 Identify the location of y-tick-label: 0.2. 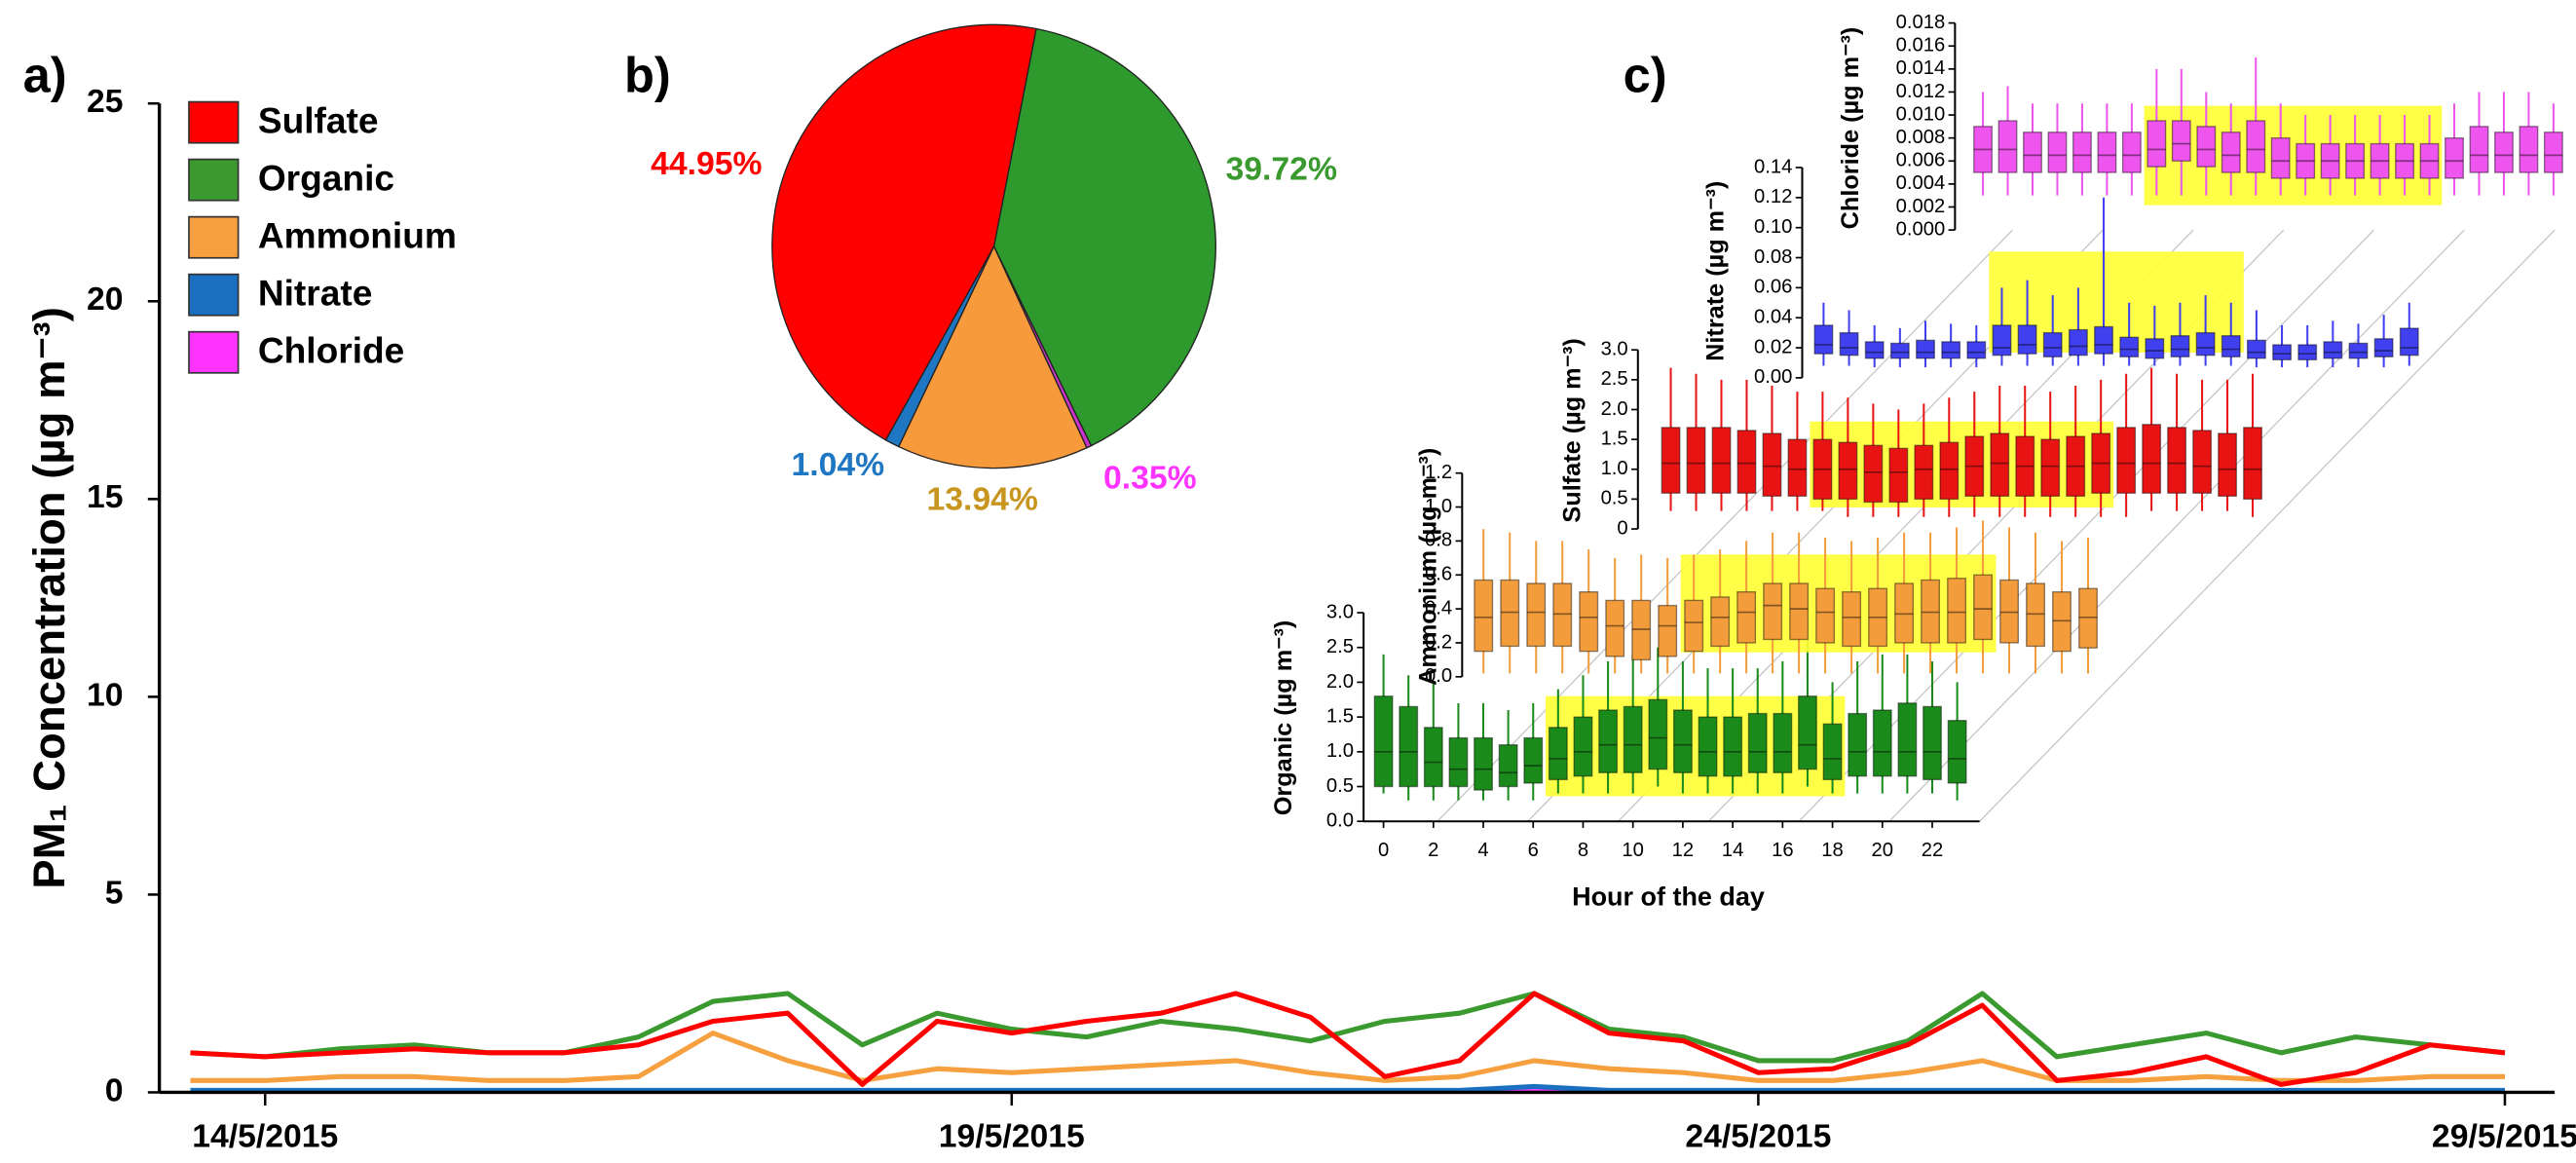
(1438, 642).